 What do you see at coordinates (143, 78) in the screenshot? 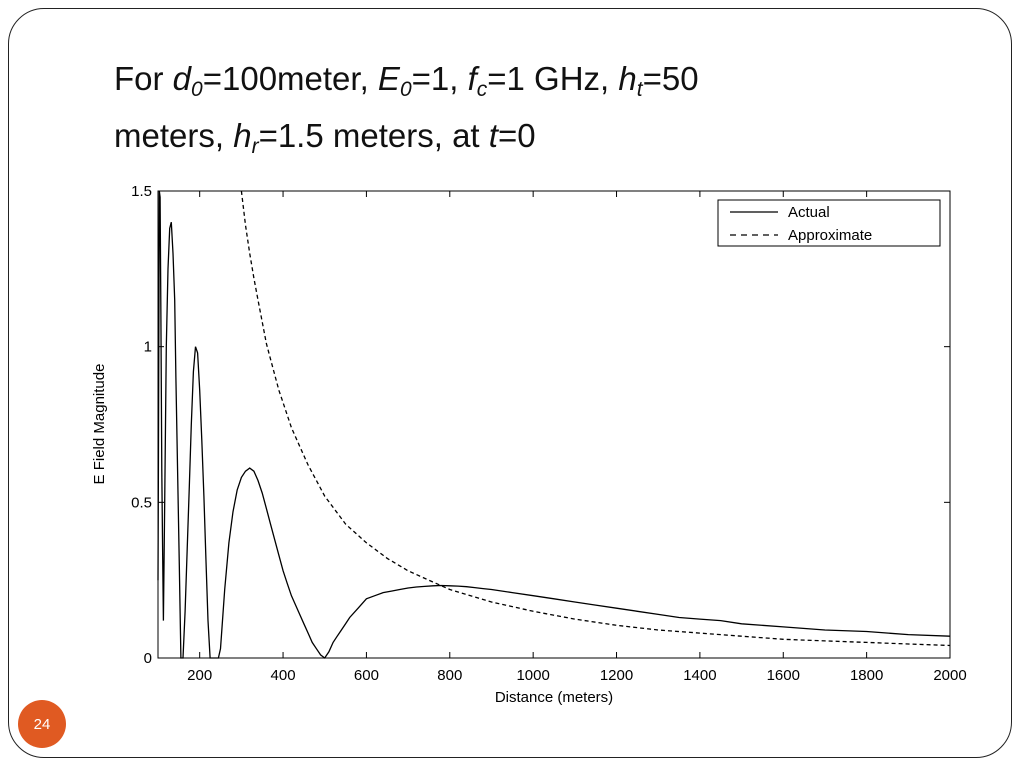
I see `title-text: For` at bounding box center [143, 78].